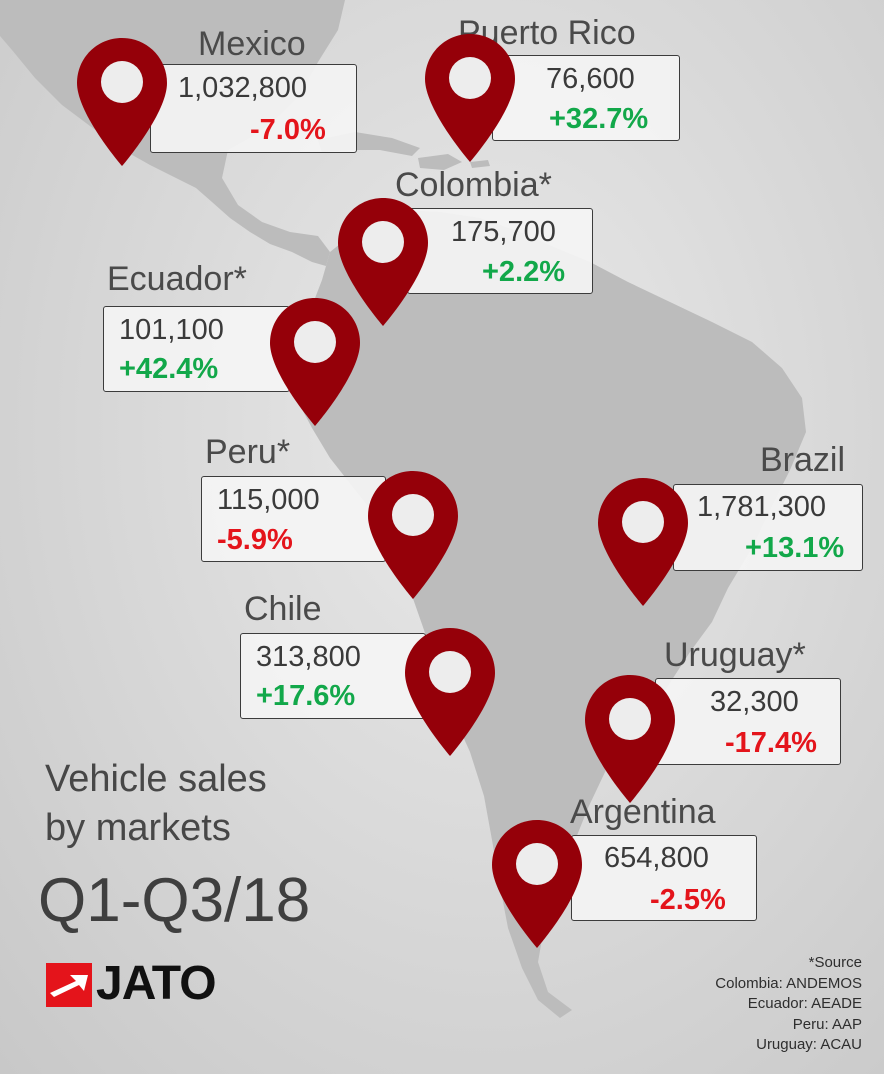  I want to click on change-value: -17.4%, so click(771, 743).